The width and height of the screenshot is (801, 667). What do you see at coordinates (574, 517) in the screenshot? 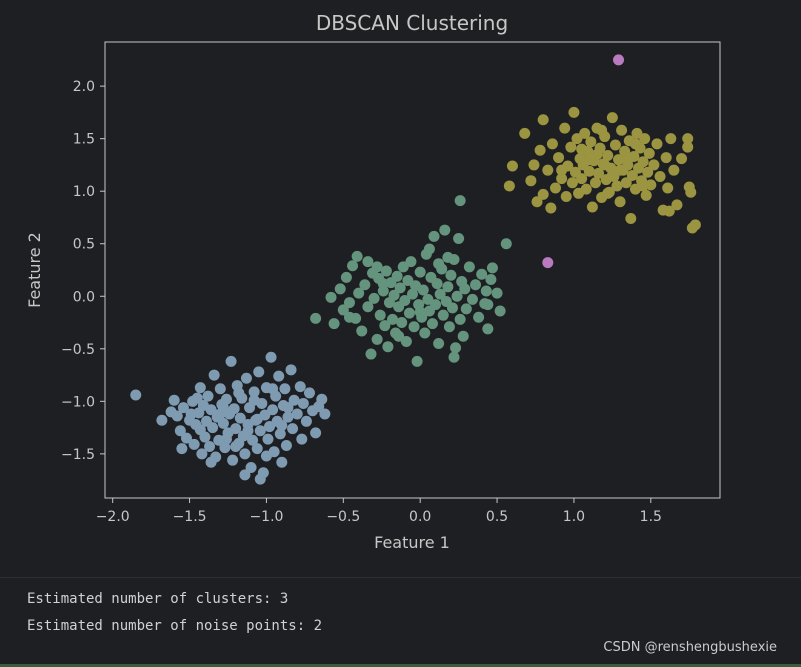
I see `x-tick-label: 1.0` at bounding box center [574, 517].